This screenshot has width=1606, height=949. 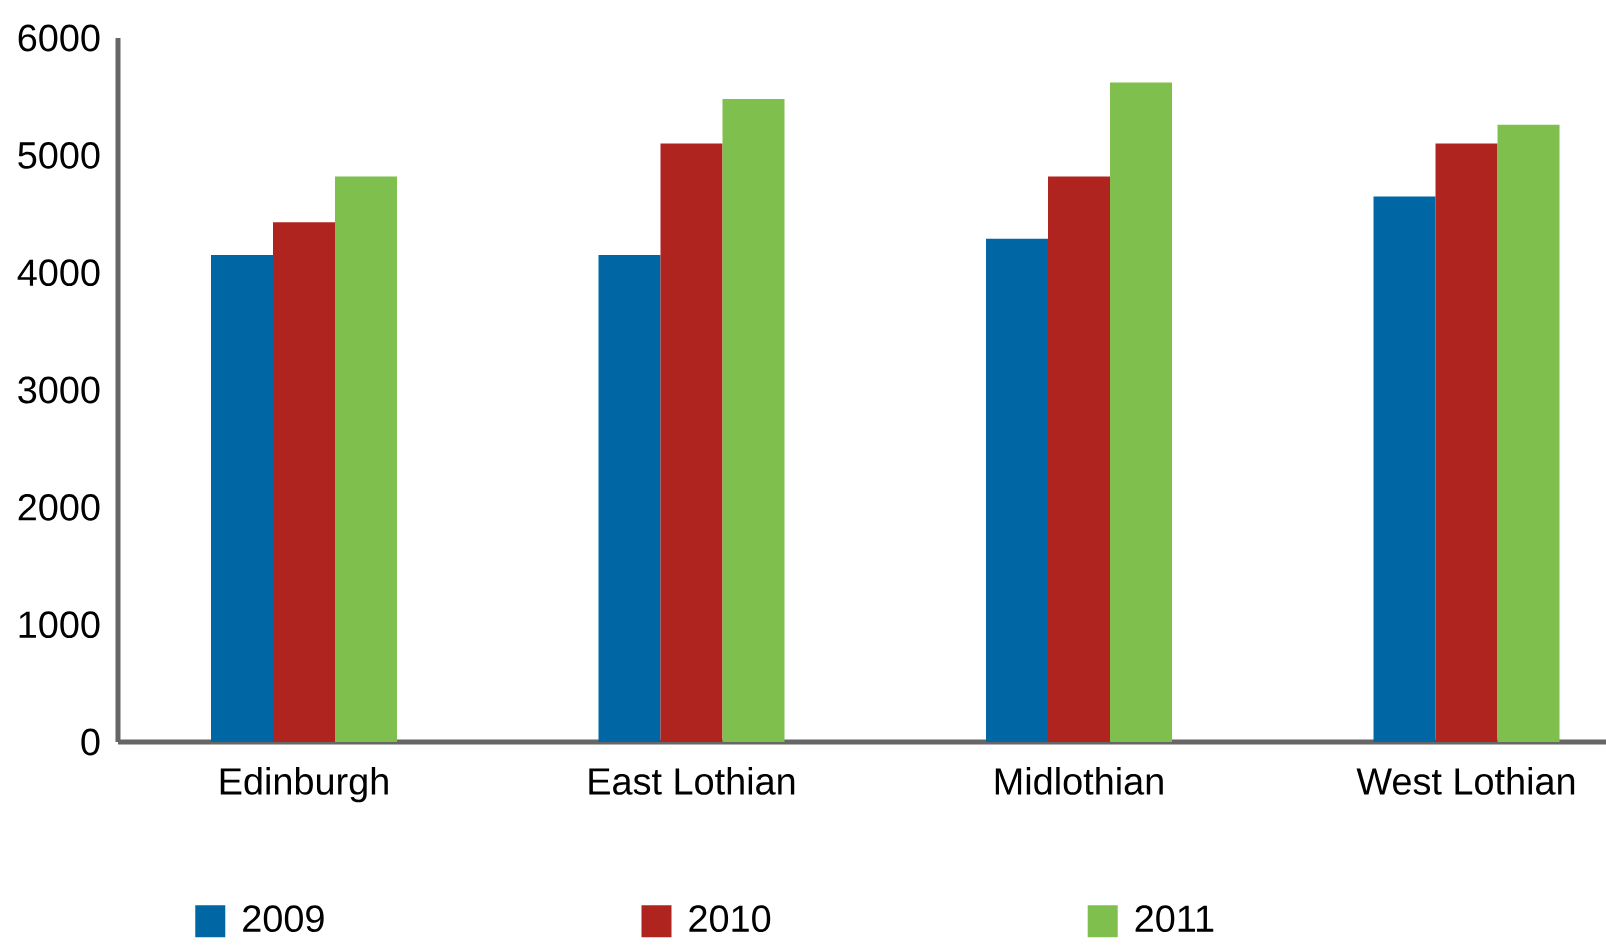 I want to click on legend-label: 2010, so click(x=730, y=919).